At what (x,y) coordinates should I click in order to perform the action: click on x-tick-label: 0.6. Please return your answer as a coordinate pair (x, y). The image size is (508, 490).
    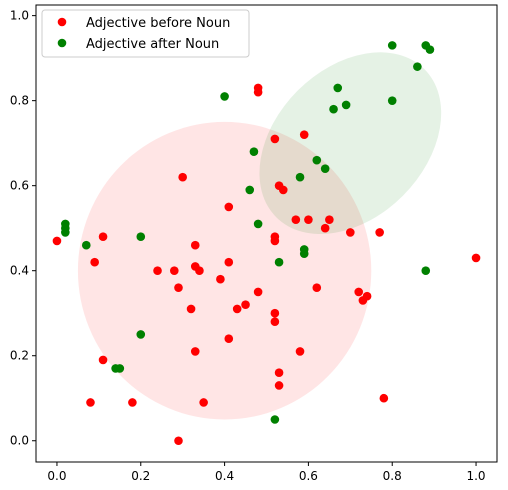
    Looking at the image, I should click on (308, 476).